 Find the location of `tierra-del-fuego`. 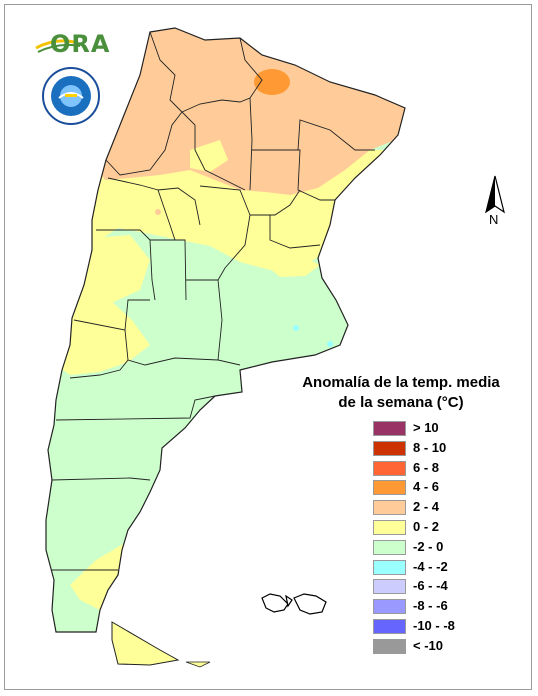

tierra-del-fuego is located at coordinates (145, 643).